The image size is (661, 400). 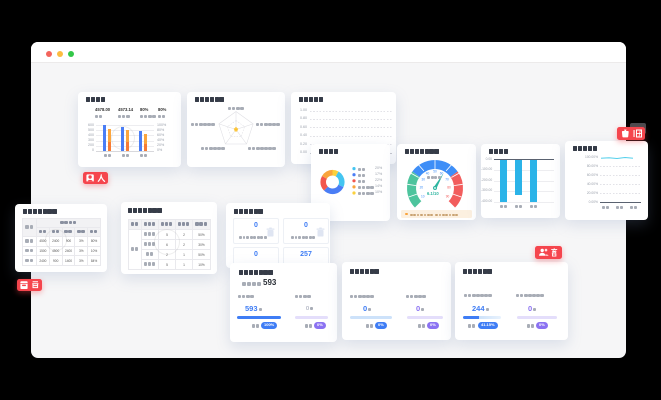 What do you see at coordinates (422, 188) in the screenshot?
I see `svg-text: 20` at bounding box center [422, 188].